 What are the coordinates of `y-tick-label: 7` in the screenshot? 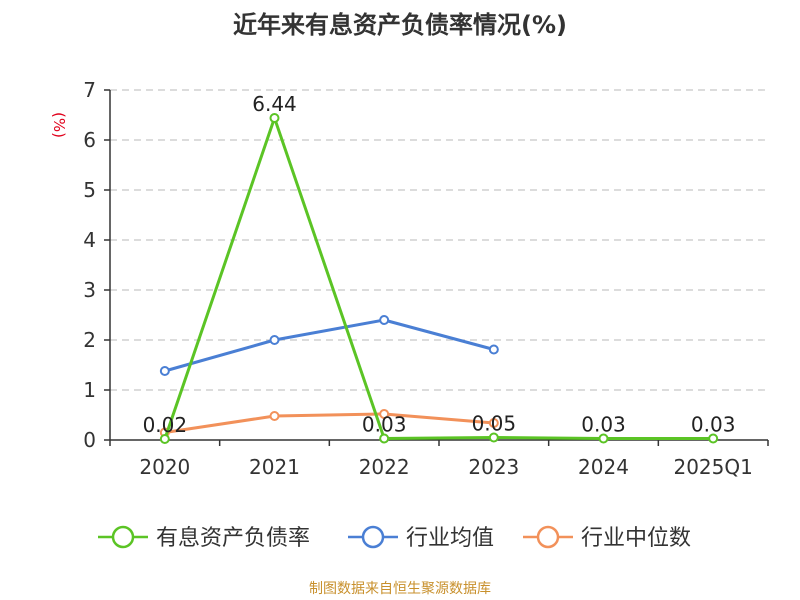 It's located at (89, 90).